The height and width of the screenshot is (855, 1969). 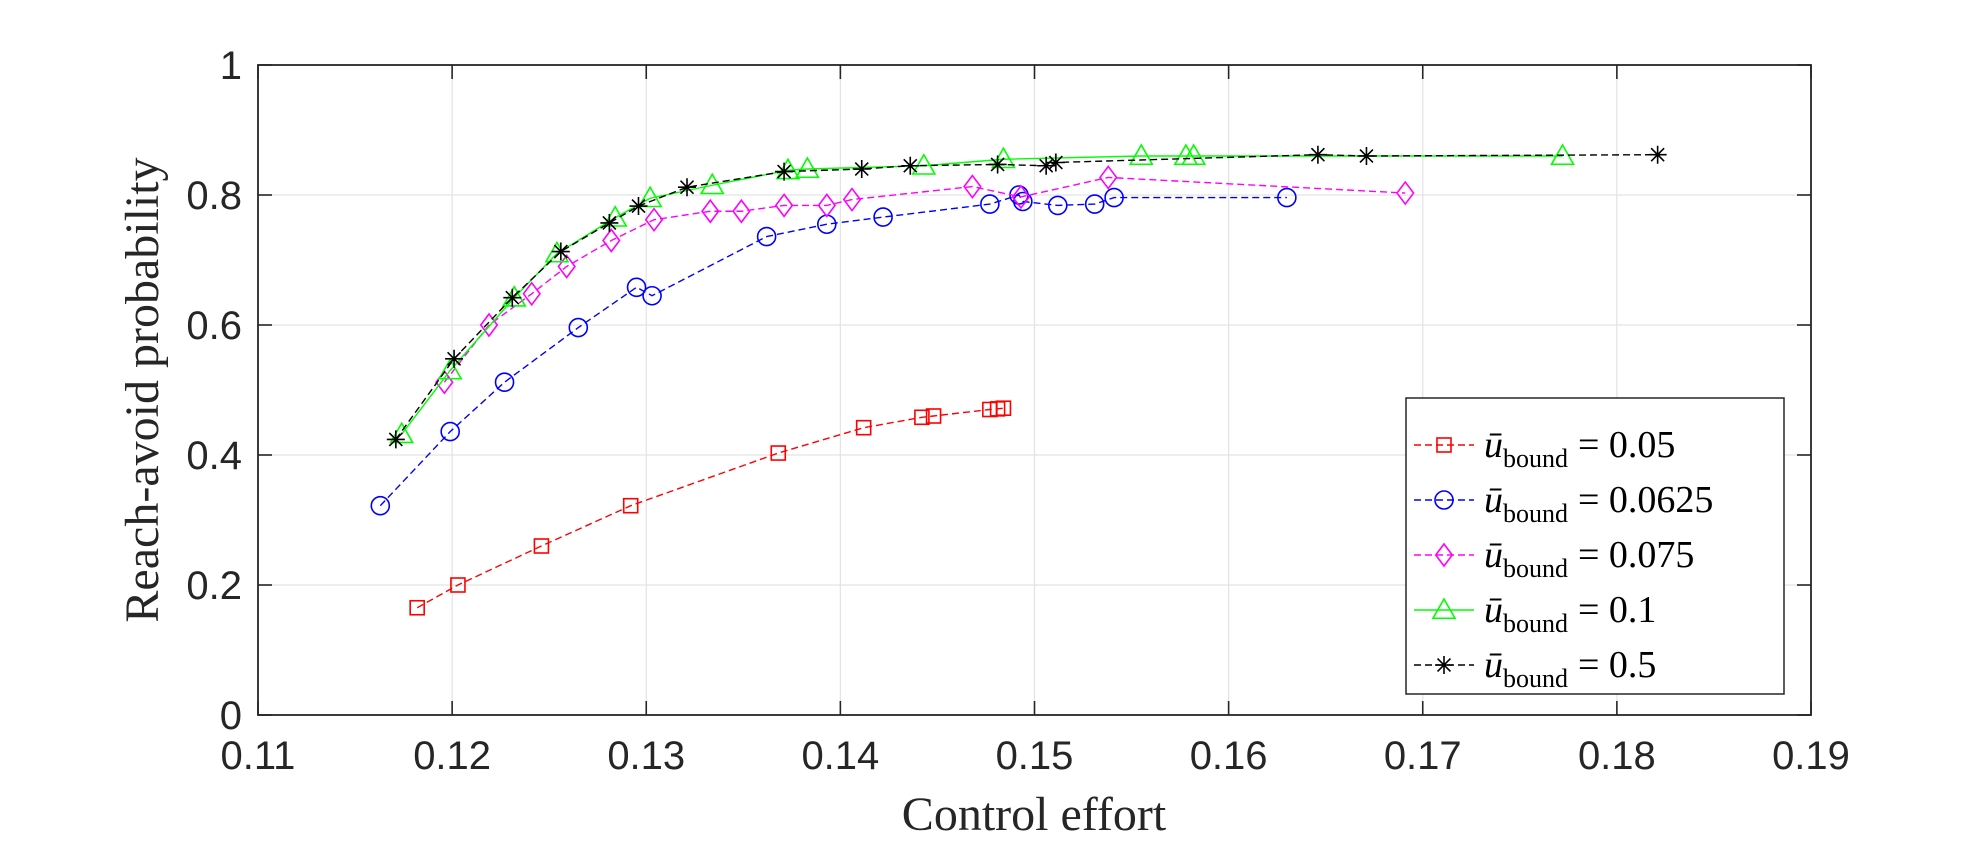 I want to click on legend-box, so click(x=1595, y=546).